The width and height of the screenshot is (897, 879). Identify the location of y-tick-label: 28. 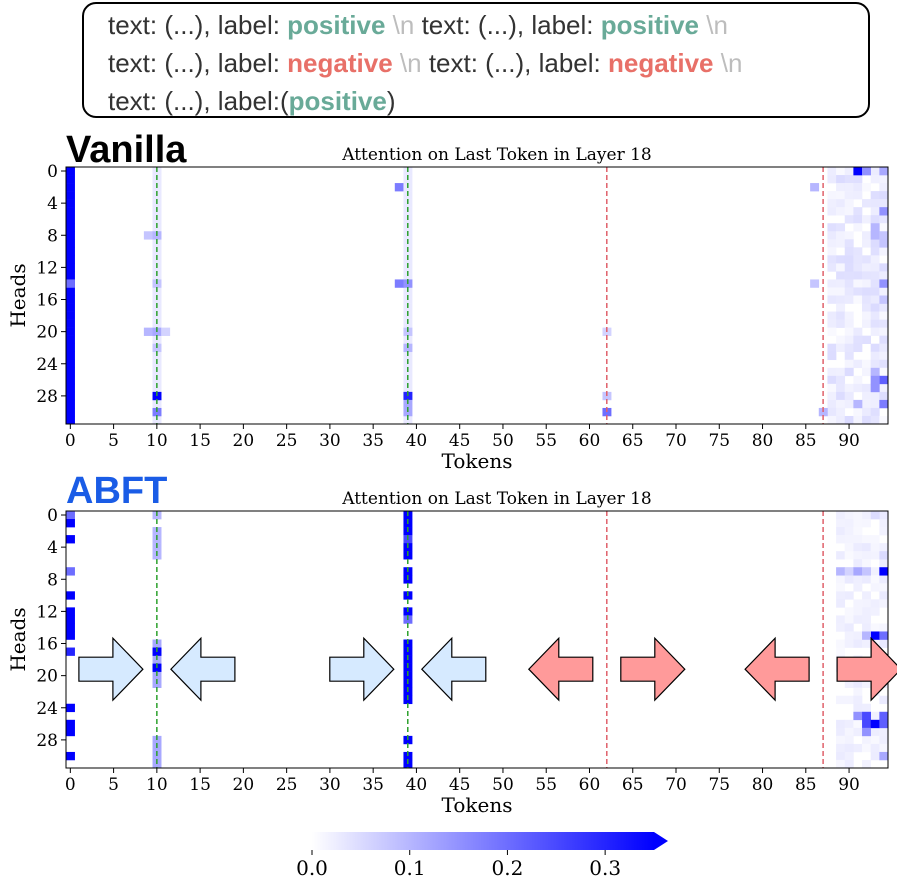
(47, 741).